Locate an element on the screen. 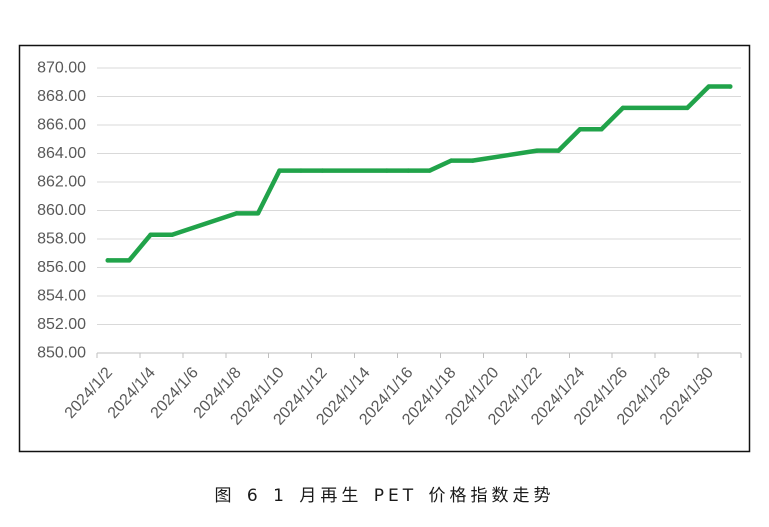  y-tick-label: 864.00 is located at coordinates (61, 153).